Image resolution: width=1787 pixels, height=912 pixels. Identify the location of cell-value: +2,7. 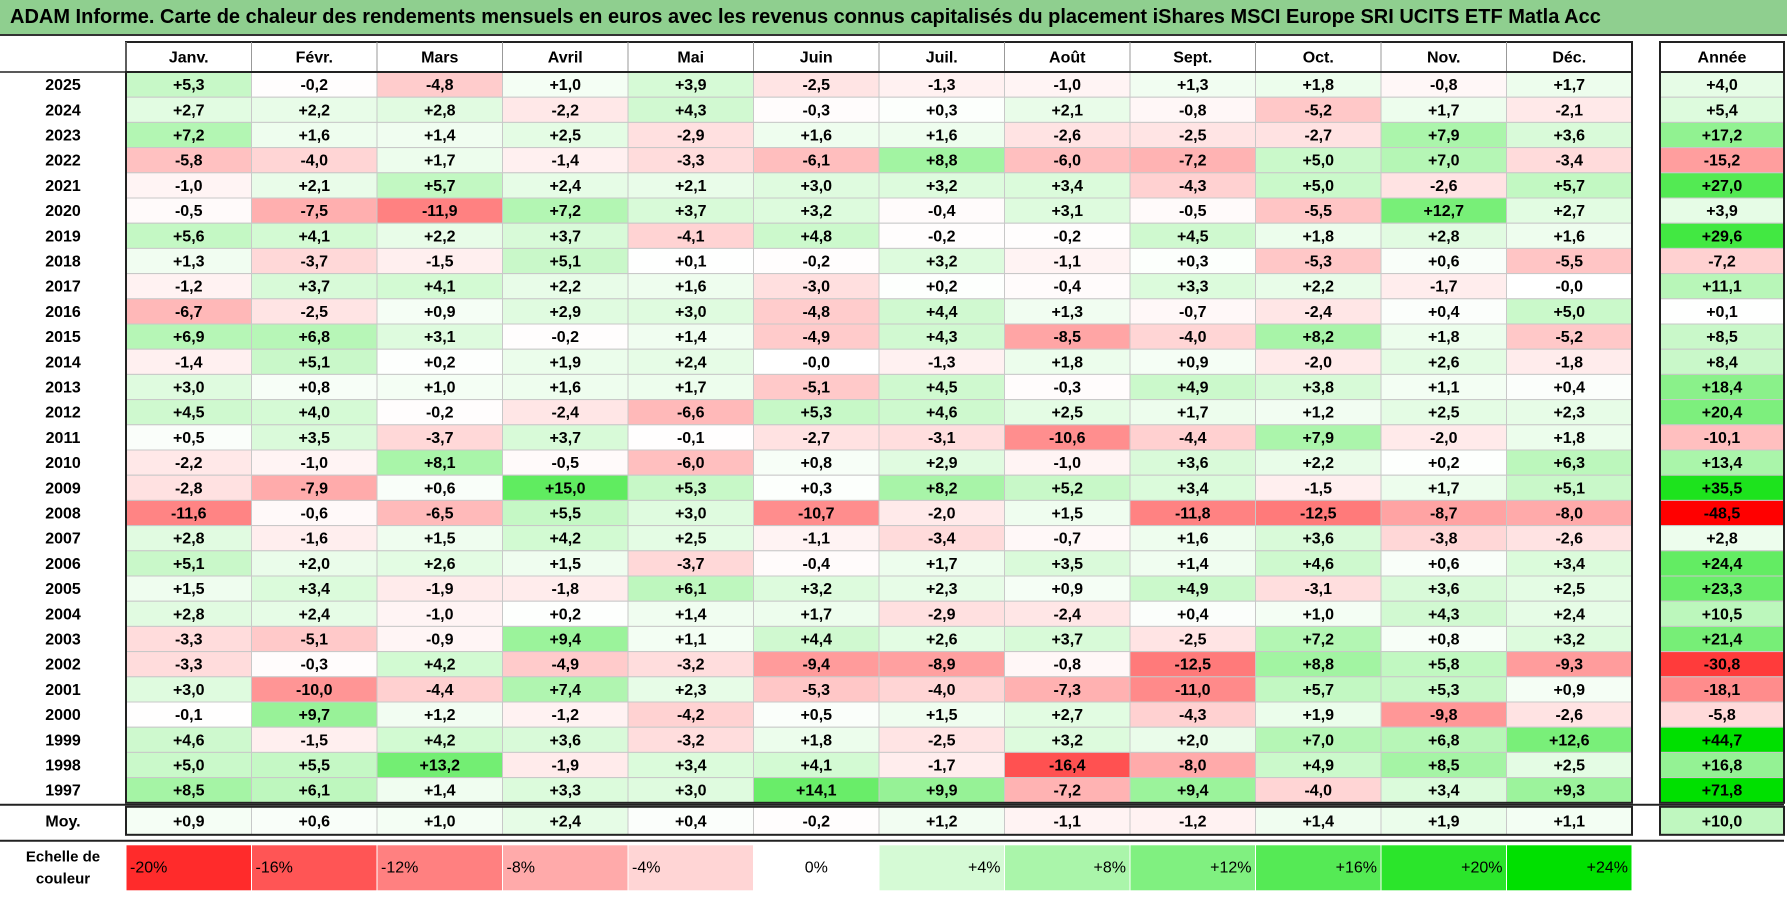
(189, 110).